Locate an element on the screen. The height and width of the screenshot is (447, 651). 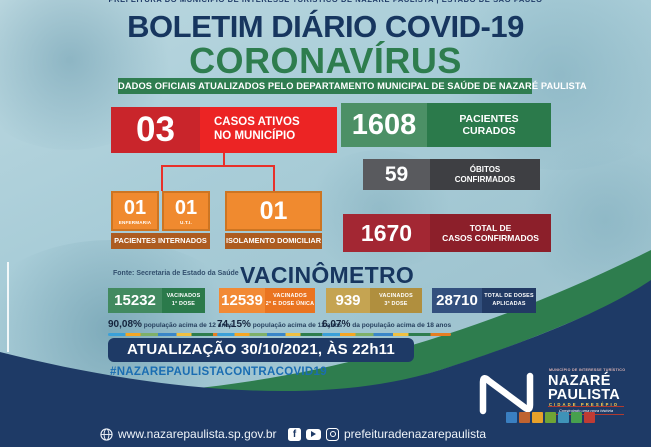
recovered-box: 1608 PACIENTES CURADOS is located at coordinates (446, 125).